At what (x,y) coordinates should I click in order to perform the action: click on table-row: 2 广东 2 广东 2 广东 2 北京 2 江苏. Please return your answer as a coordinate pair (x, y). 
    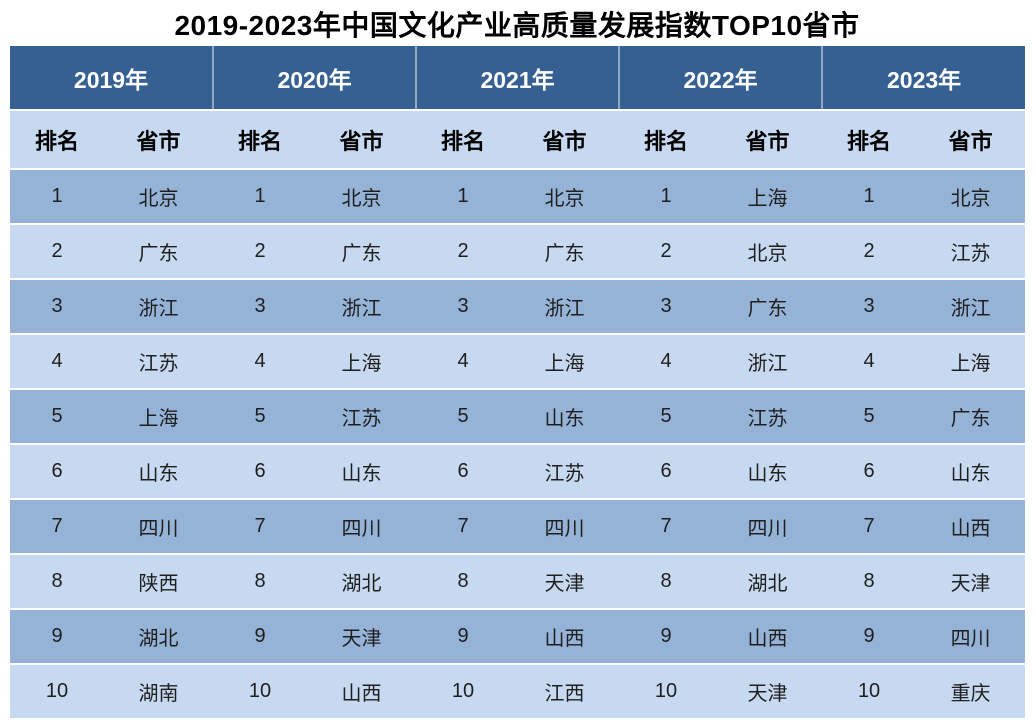
    Looking at the image, I should click on (518, 252).